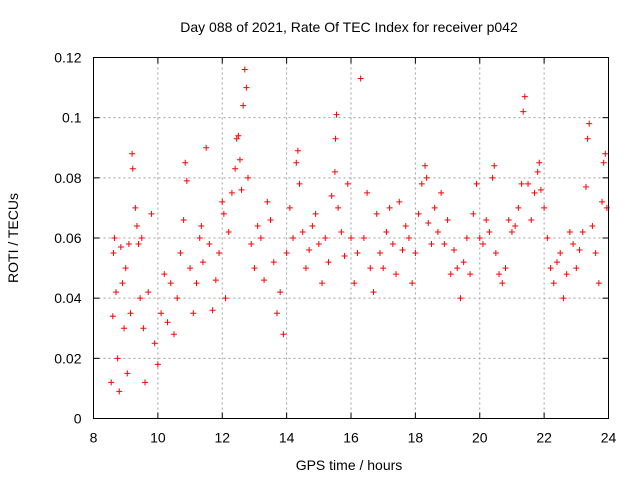 This screenshot has height=480, width=640. What do you see at coordinates (67, 238) in the screenshot?
I see `y-tick-labels: 0 0.02 0.04 0.06 0.08 0.1 0.12` at bounding box center [67, 238].